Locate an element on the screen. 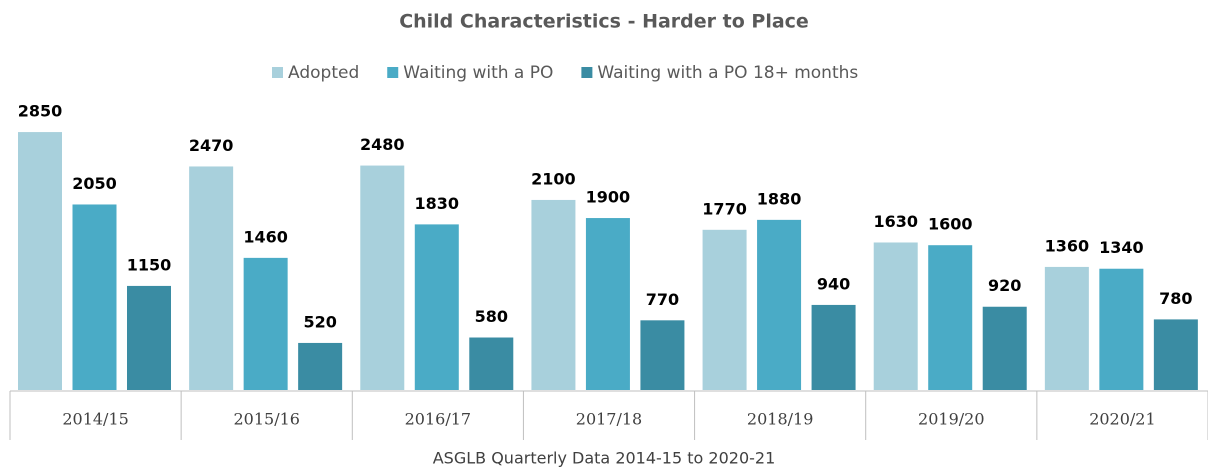  data-label: 1900 is located at coordinates (608, 197).